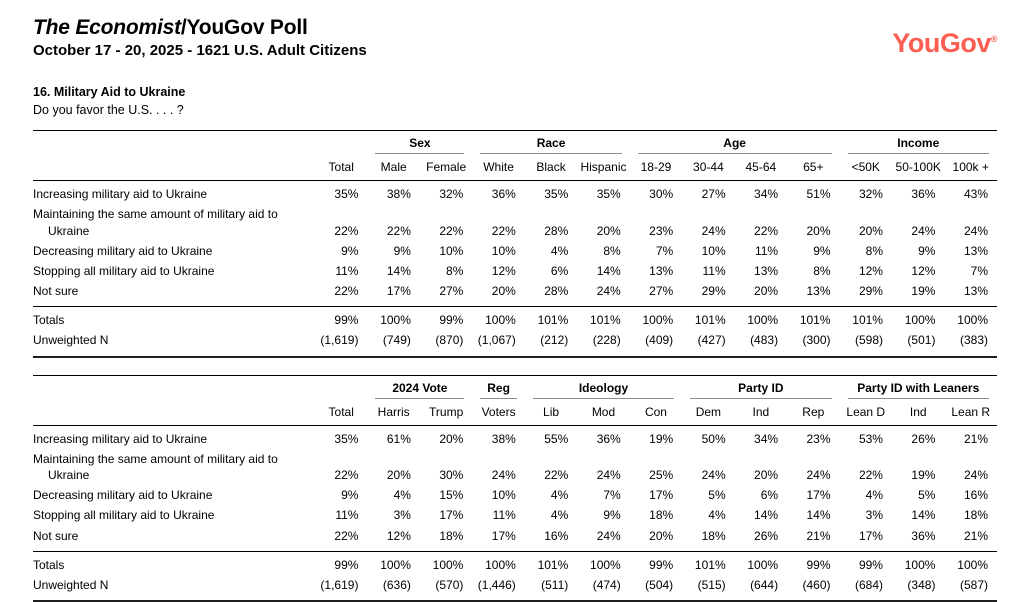 Image resolution: width=1029 pixels, height=602 pixels. What do you see at coordinates (451, 535) in the screenshot?
I see `cell-value: 18%` at bounding box center [451, 535].